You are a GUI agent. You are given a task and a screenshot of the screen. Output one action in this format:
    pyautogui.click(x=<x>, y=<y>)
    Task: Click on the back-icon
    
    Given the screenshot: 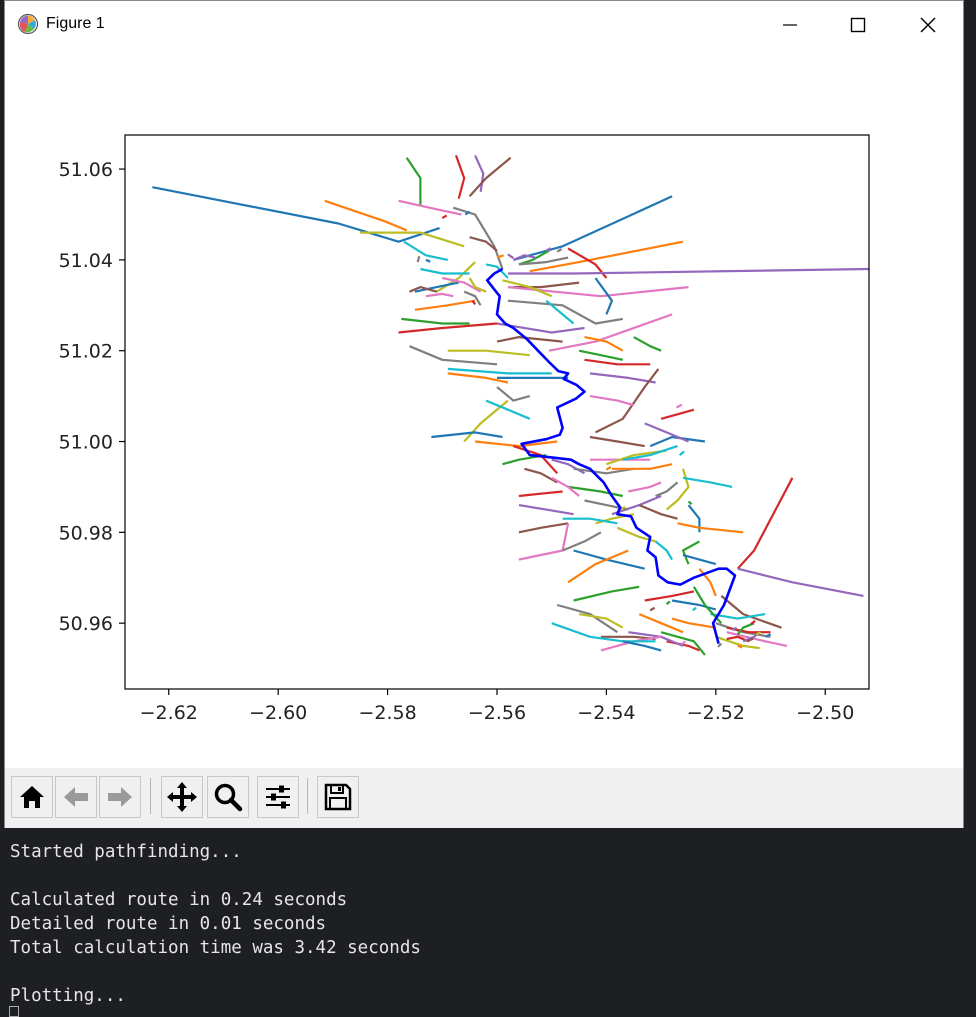 What is the action you would take?
    pyautogui.click(x=76, y=797)
    